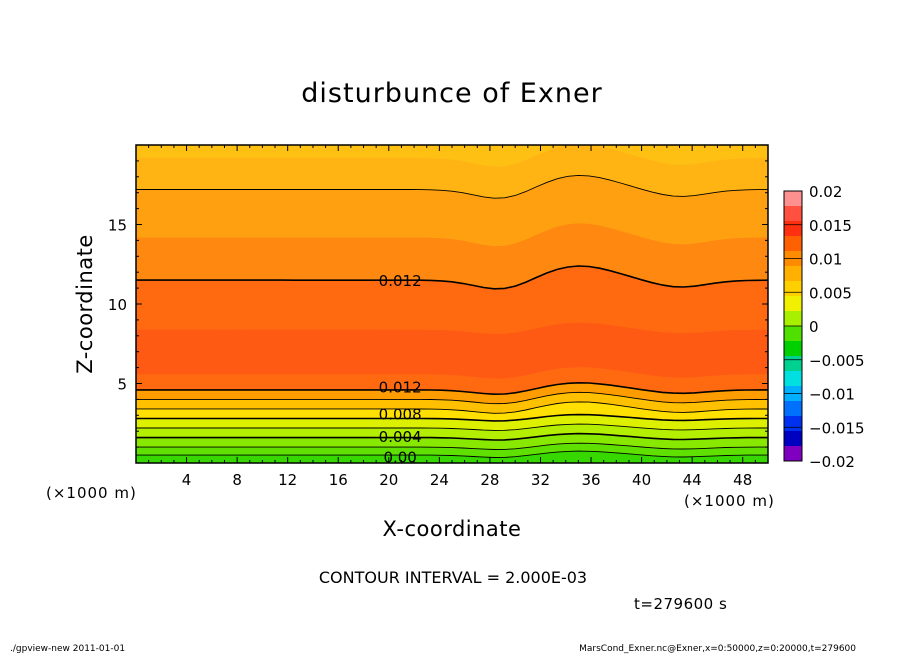 The width and height of the screenshot is (904, 654). I want to click on y-tick-label: 15, so click(117, 226).